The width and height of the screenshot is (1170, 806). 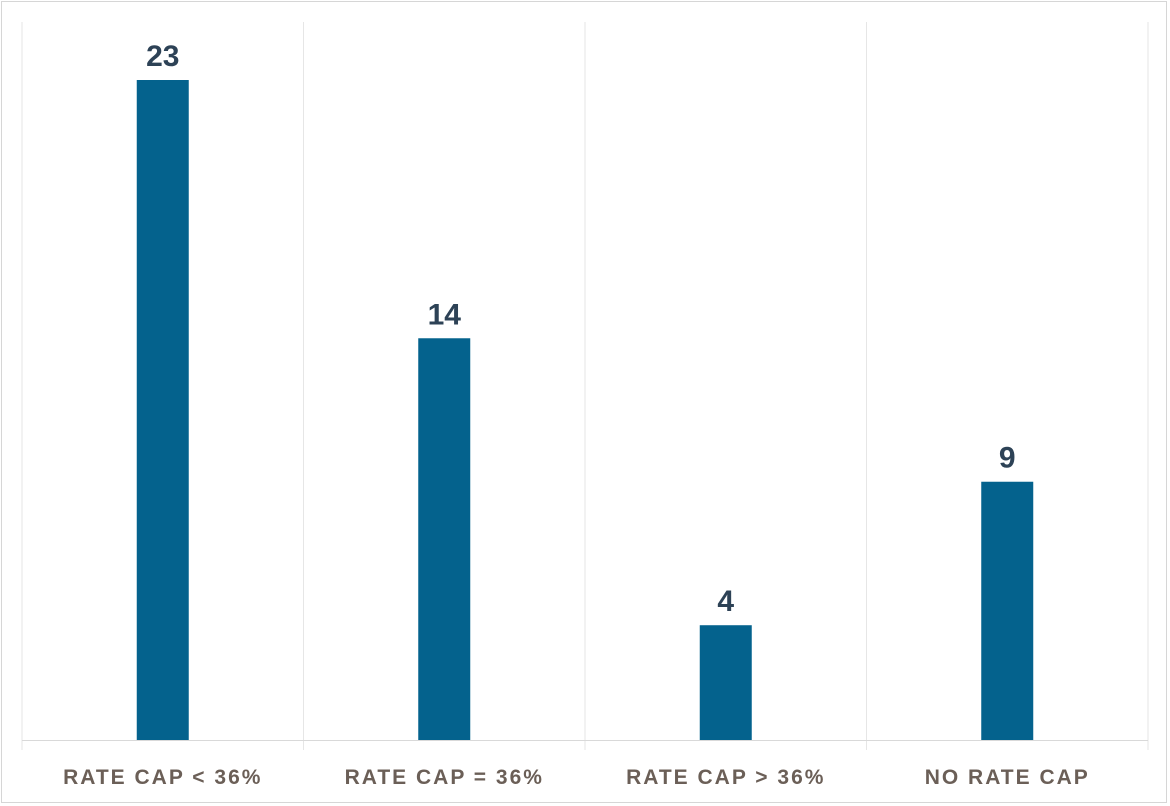 I want to click on data-label: 14, so click(x=445, y=314).